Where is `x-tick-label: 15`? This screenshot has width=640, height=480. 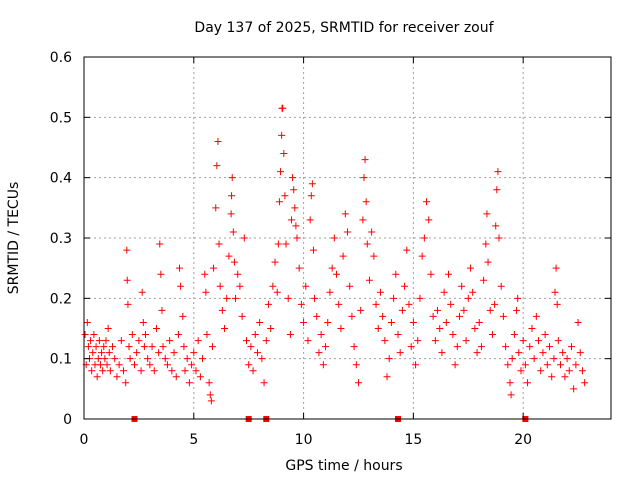 x-tick-label: 15 is located at coordinates (413, 440).